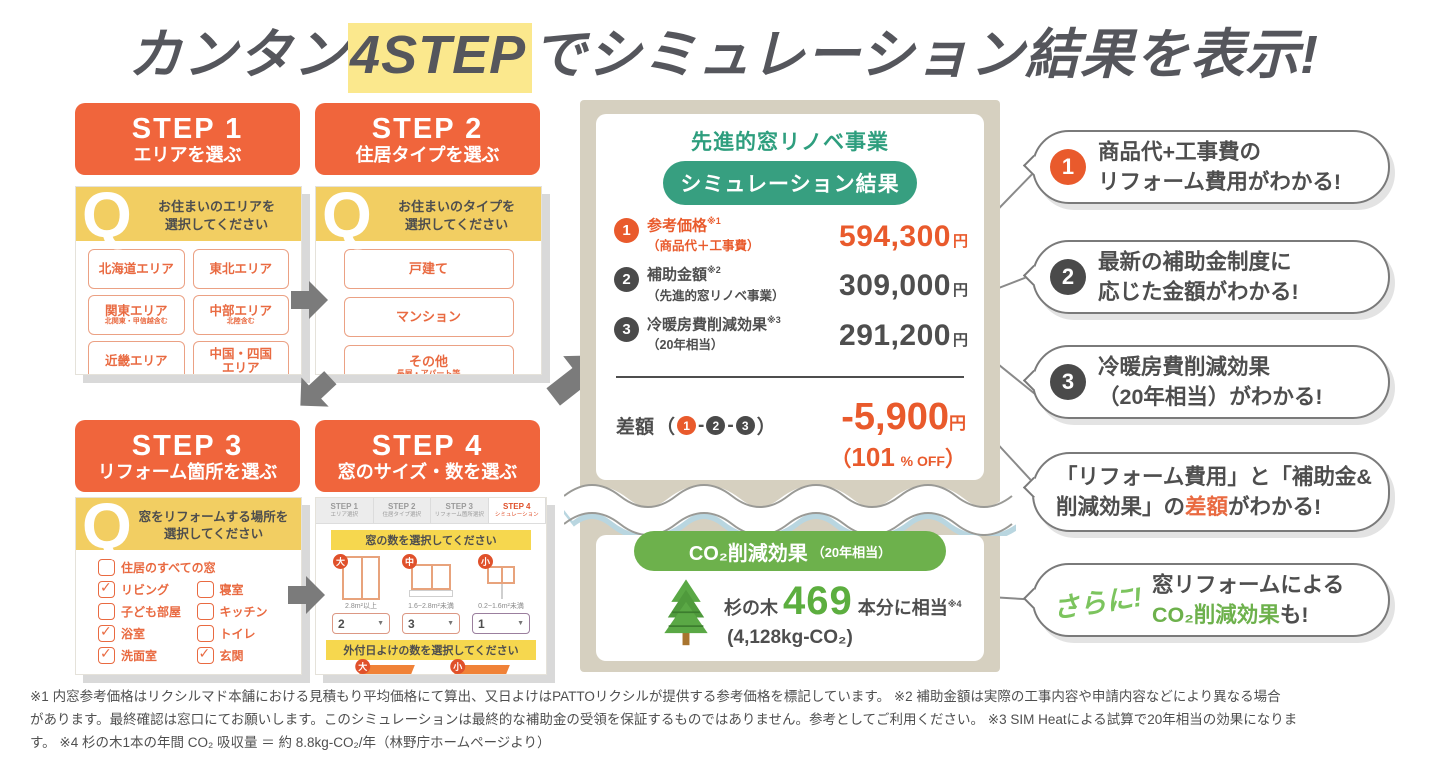  I want to click on sarani-badge: さらに!, so click(1097, 602).